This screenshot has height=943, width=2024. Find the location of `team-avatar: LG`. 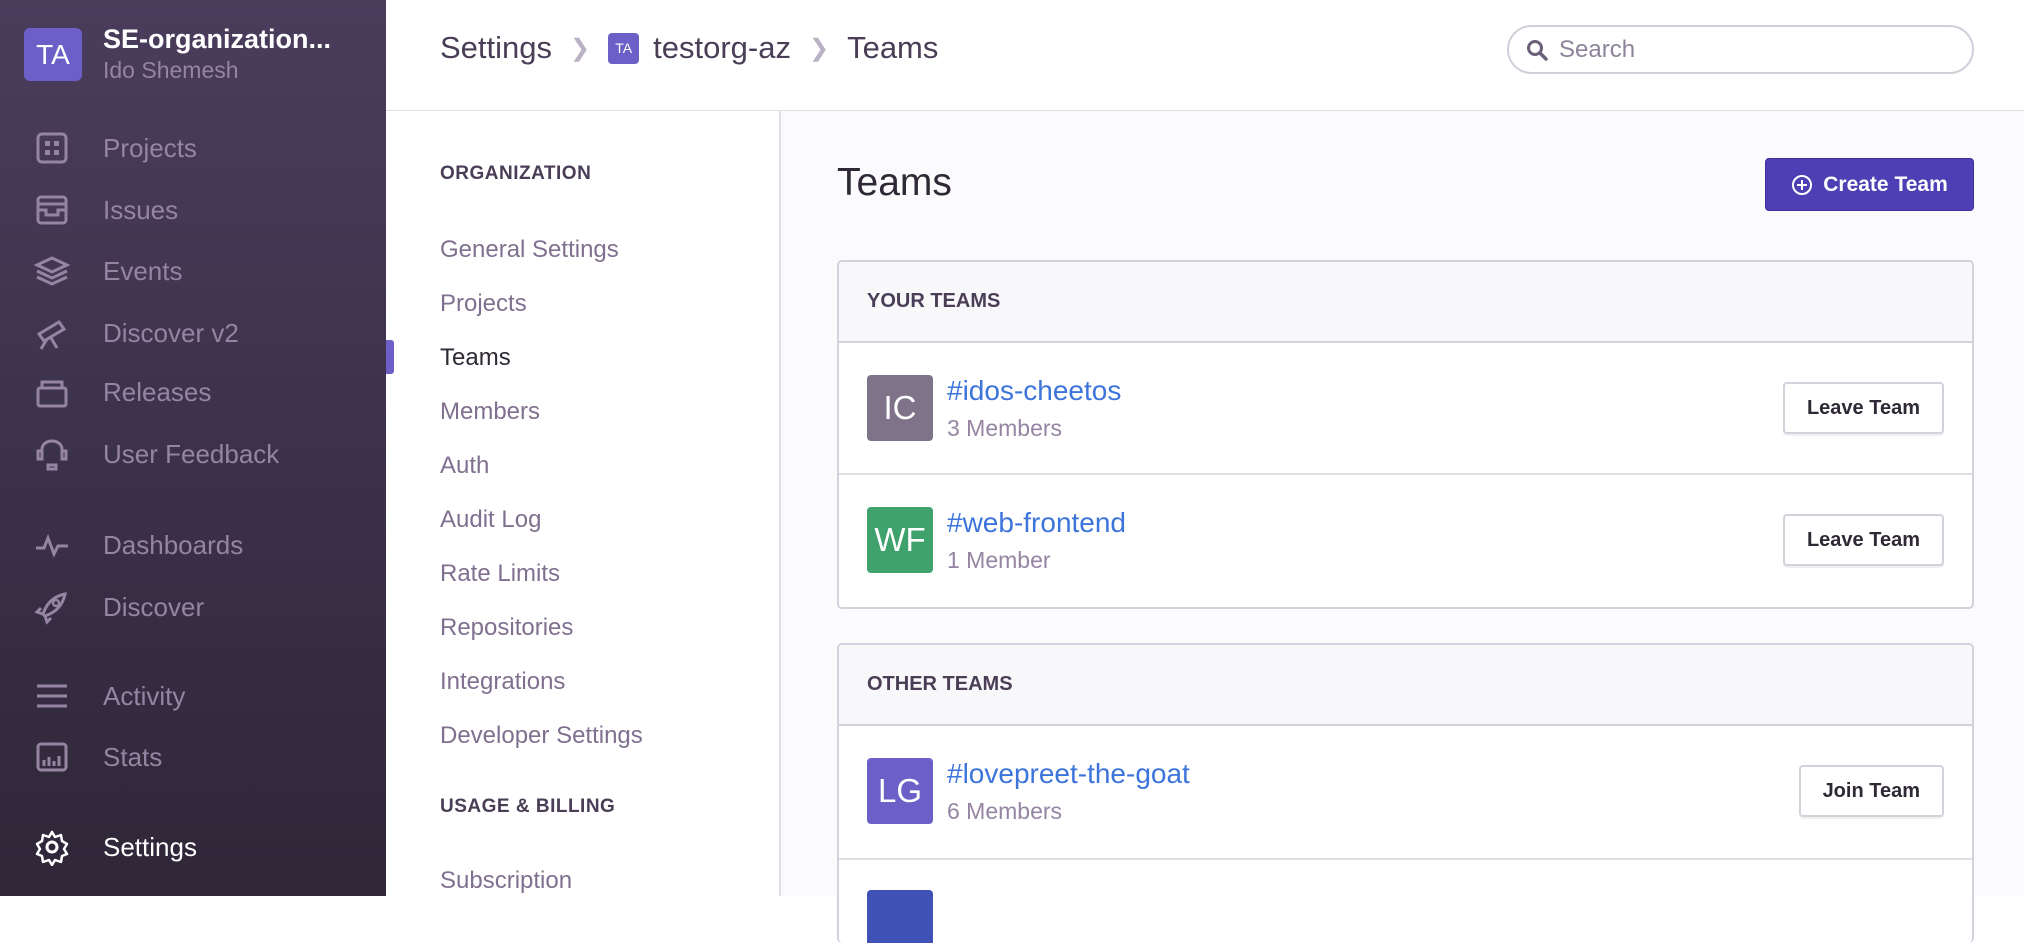

team-avatar: LG is located at coordinates (900, 791).